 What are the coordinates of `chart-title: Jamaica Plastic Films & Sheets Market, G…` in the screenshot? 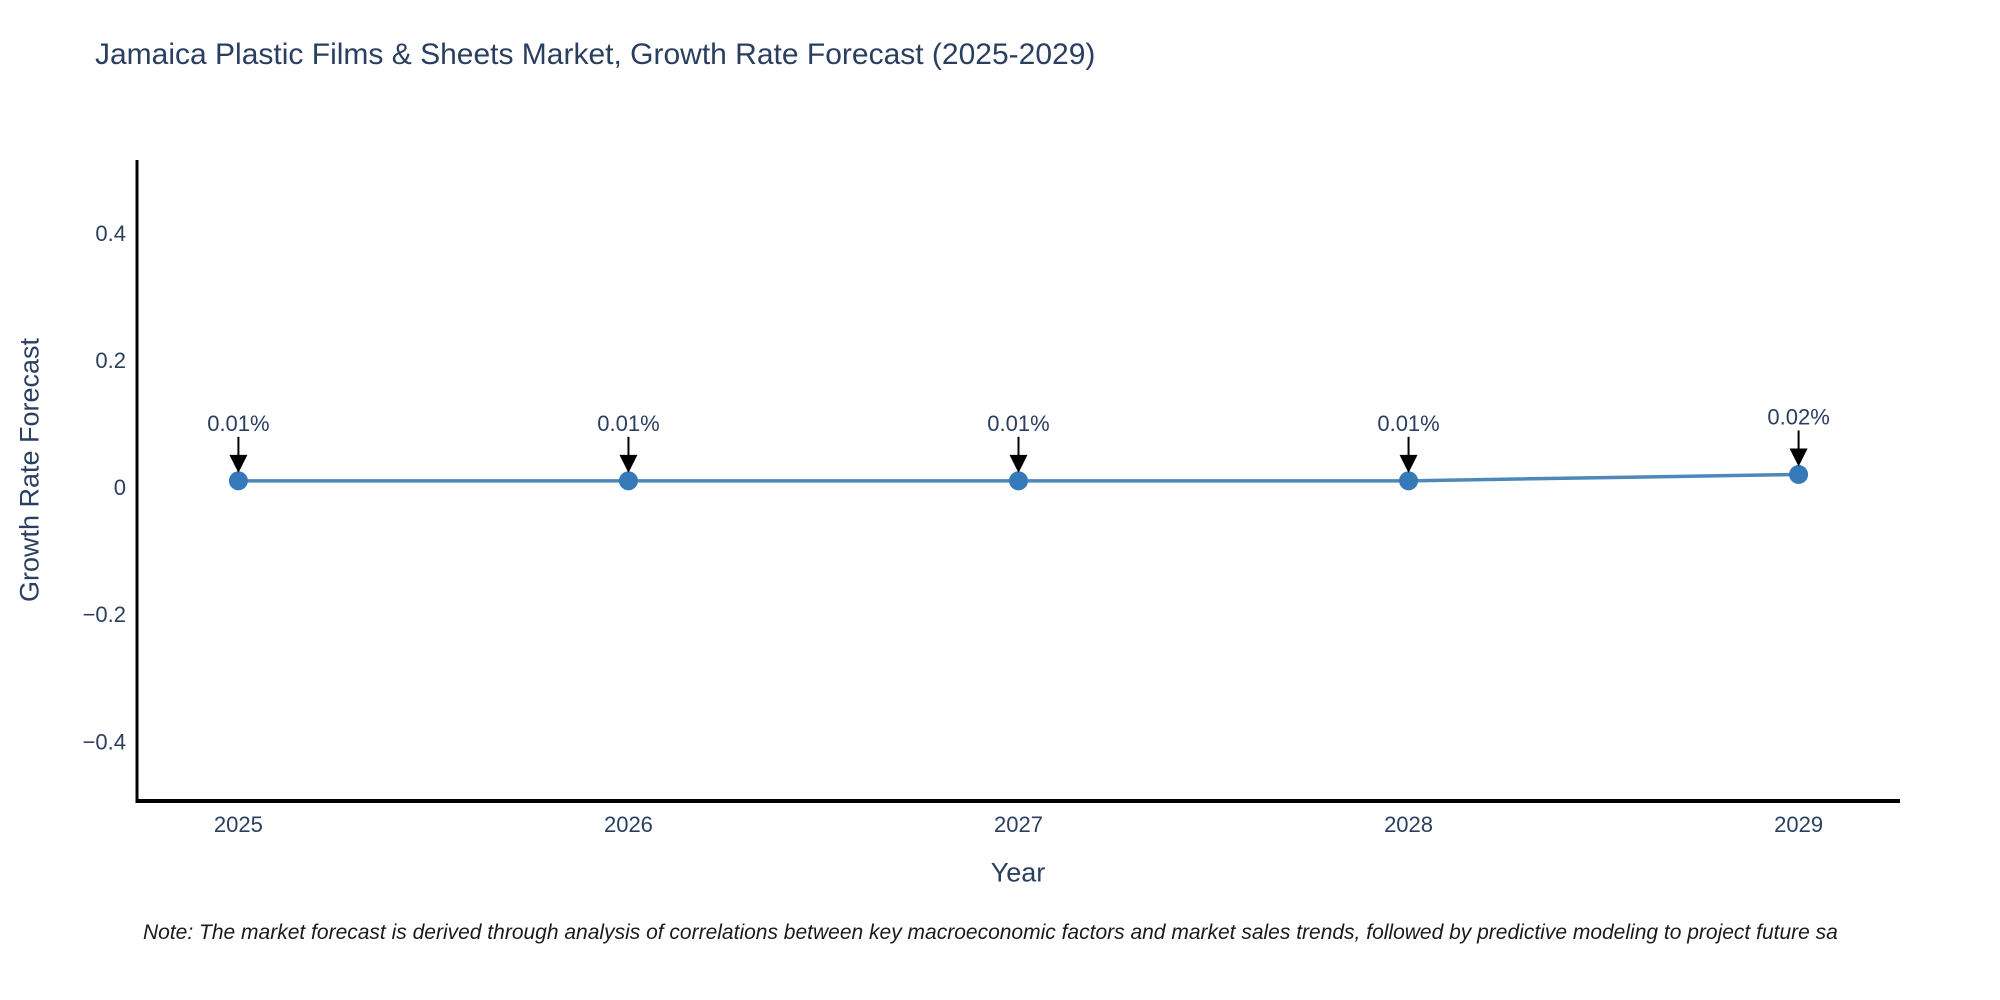 It's located at (595, 54).